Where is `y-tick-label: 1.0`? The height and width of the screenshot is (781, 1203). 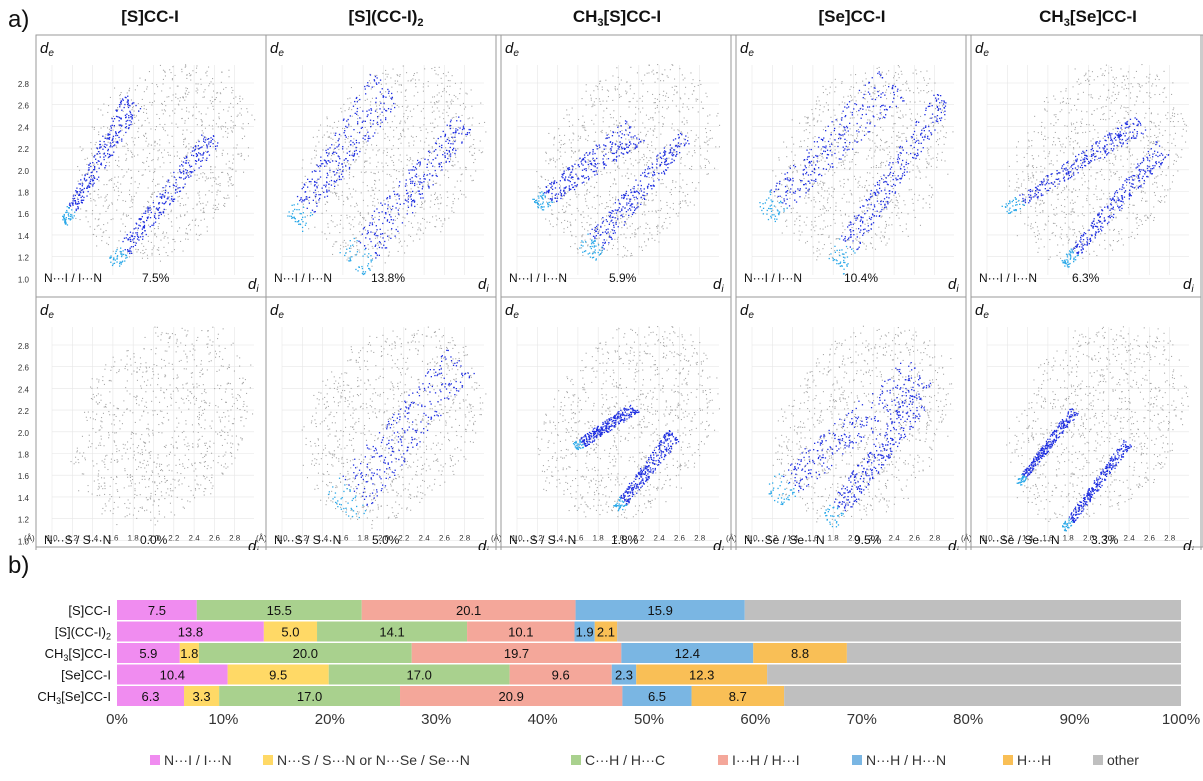
y-tick-label: 1.0 is located at coordinates (24, 279).